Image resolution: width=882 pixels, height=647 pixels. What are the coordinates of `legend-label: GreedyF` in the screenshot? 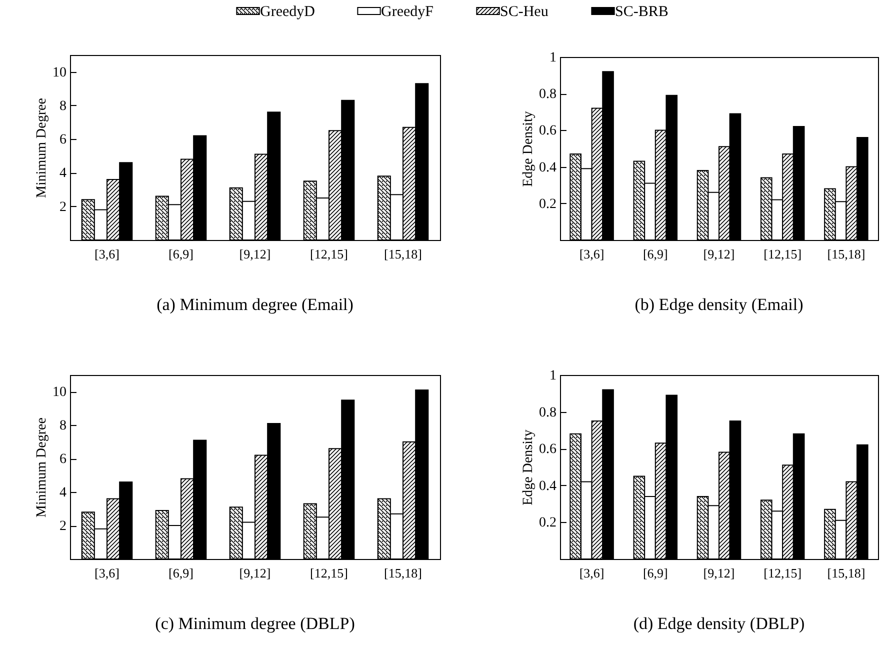 It's located at (407, 12).